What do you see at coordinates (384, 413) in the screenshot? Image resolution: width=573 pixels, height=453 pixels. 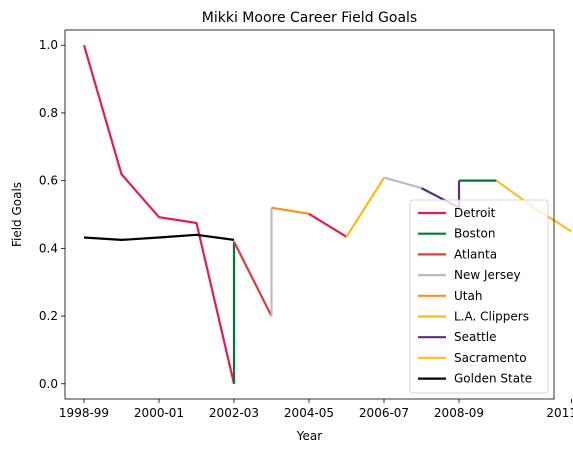 I see `x-tick-label-4: 2006-07` at bounding box center [384, 413].